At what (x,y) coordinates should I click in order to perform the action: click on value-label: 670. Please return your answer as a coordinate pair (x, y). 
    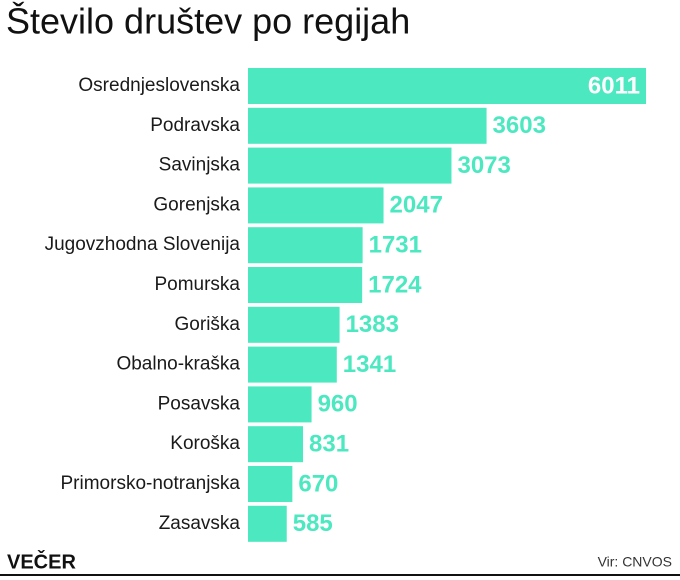
    Looking at the image, I should click on (318, 483).